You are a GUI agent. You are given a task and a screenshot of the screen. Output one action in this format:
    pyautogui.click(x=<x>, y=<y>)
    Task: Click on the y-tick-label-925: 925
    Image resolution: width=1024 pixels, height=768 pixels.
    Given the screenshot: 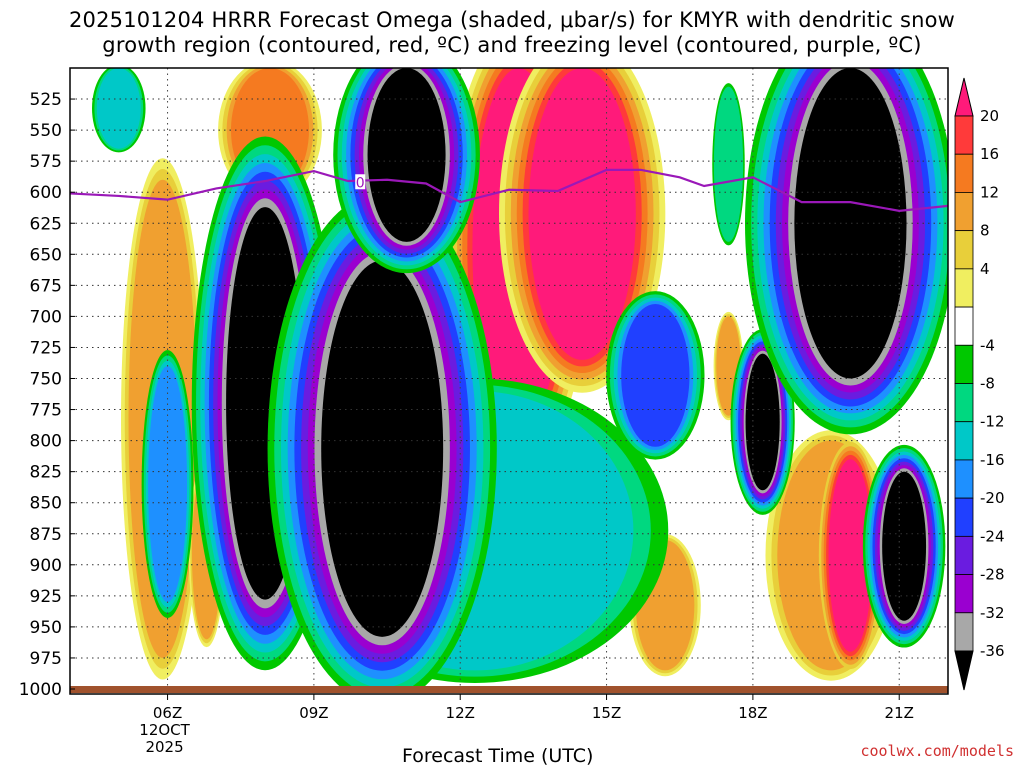 What is the action you would take?
    pyautogui.click(x=46, y=597)
    